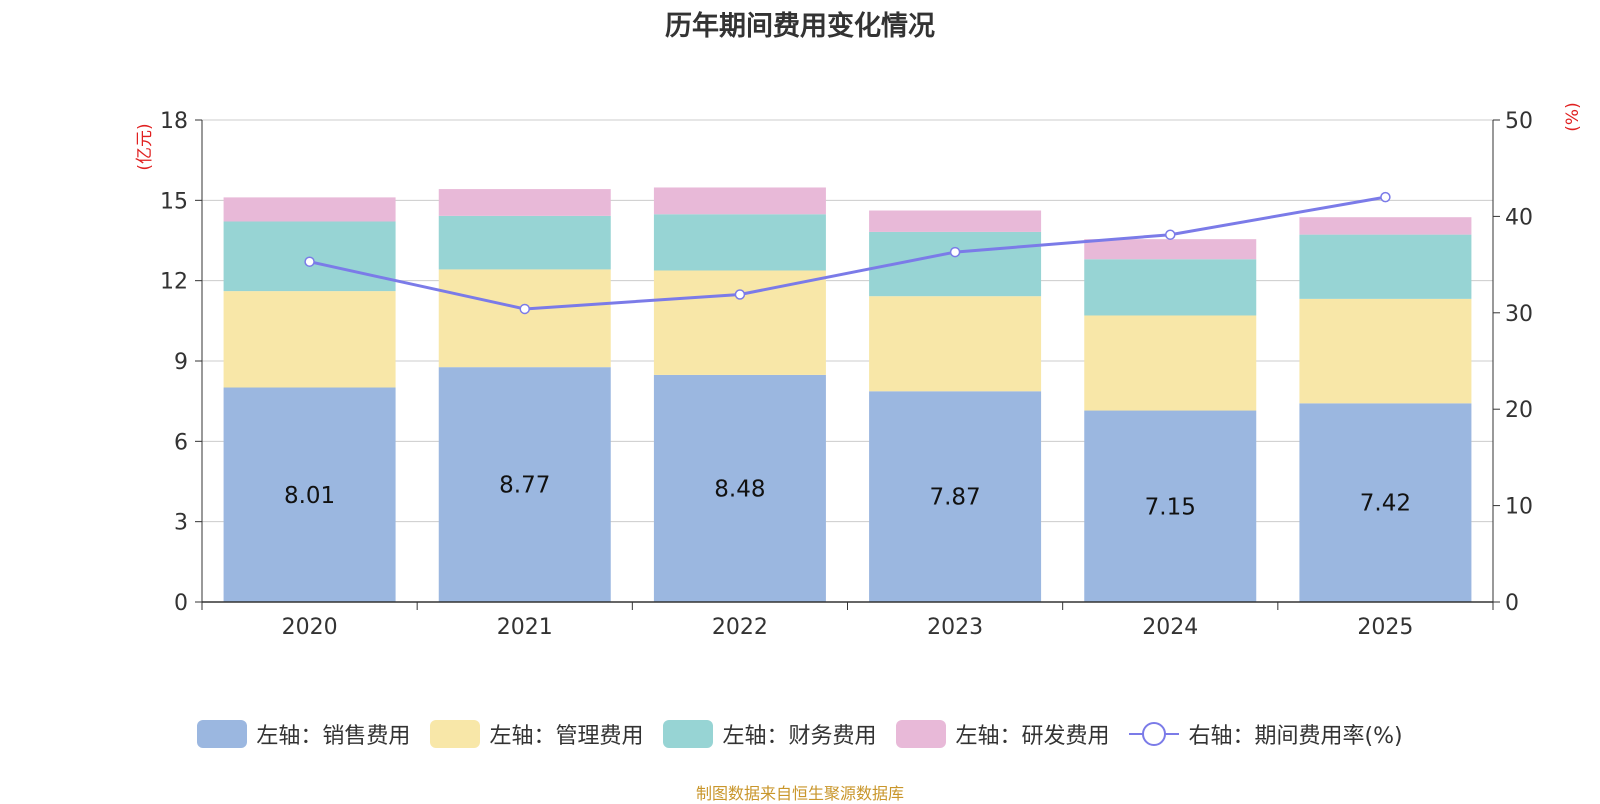  What do you see at coordinates (800, 26) in the screenshot?
I see `chart-title: 历年期间费用变化情况` at bounding box center [800, 26].